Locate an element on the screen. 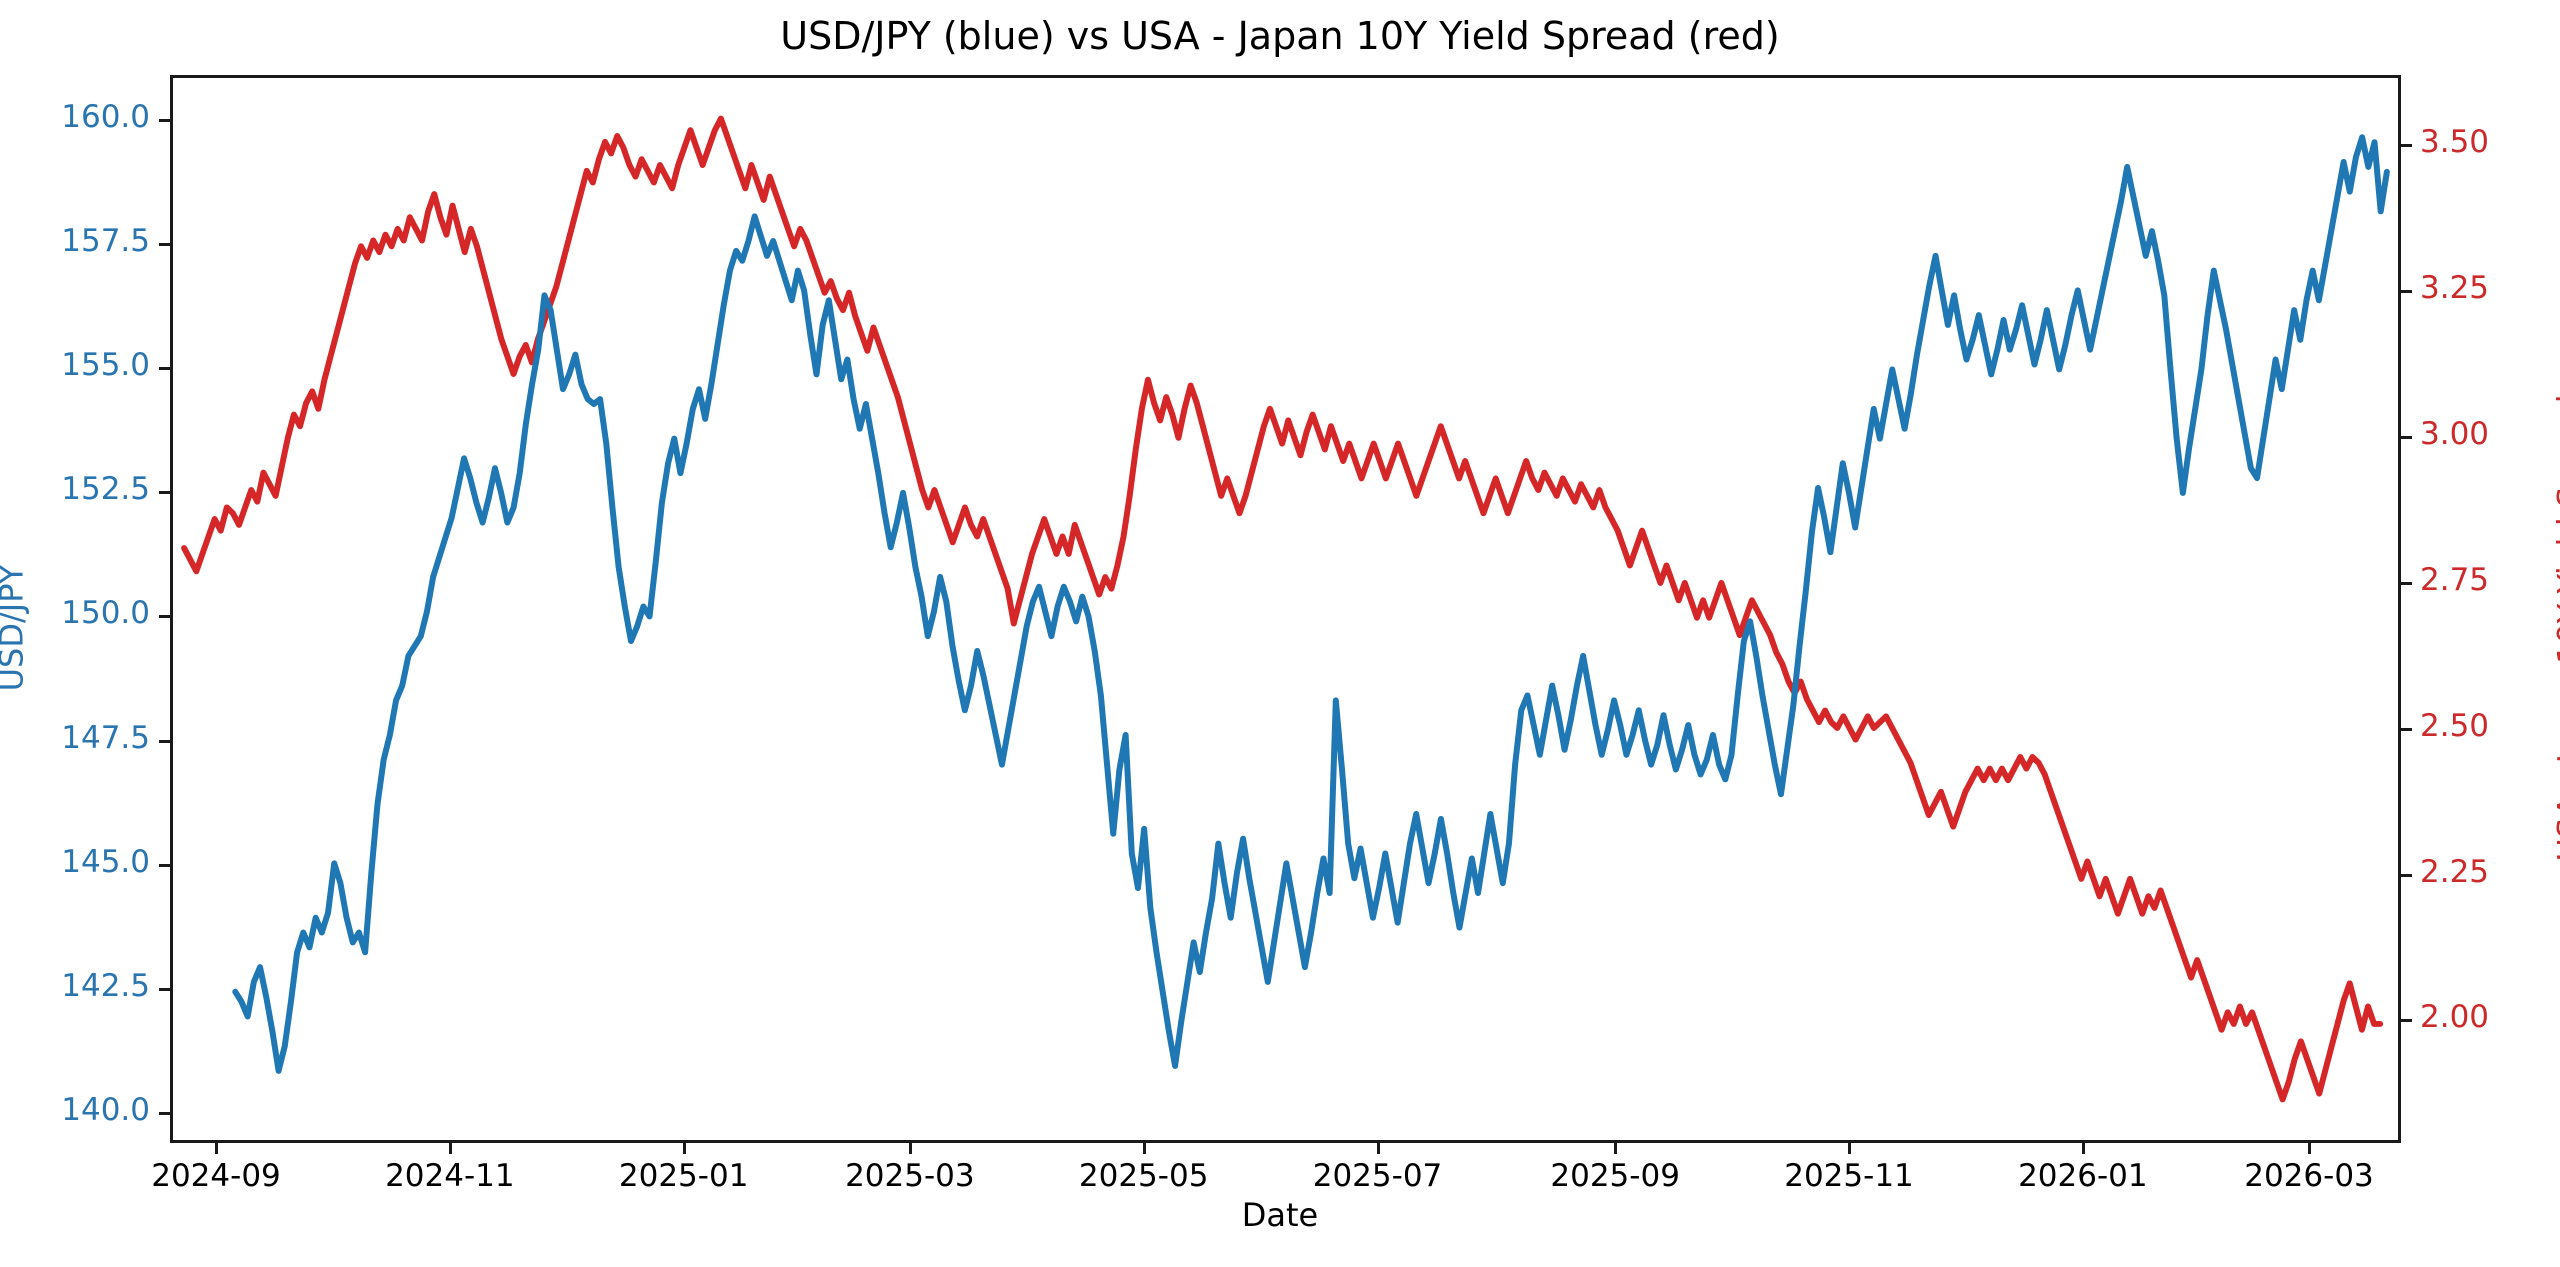  y-axis-left-label: USD/JPY is located at coordinates (15, 628).